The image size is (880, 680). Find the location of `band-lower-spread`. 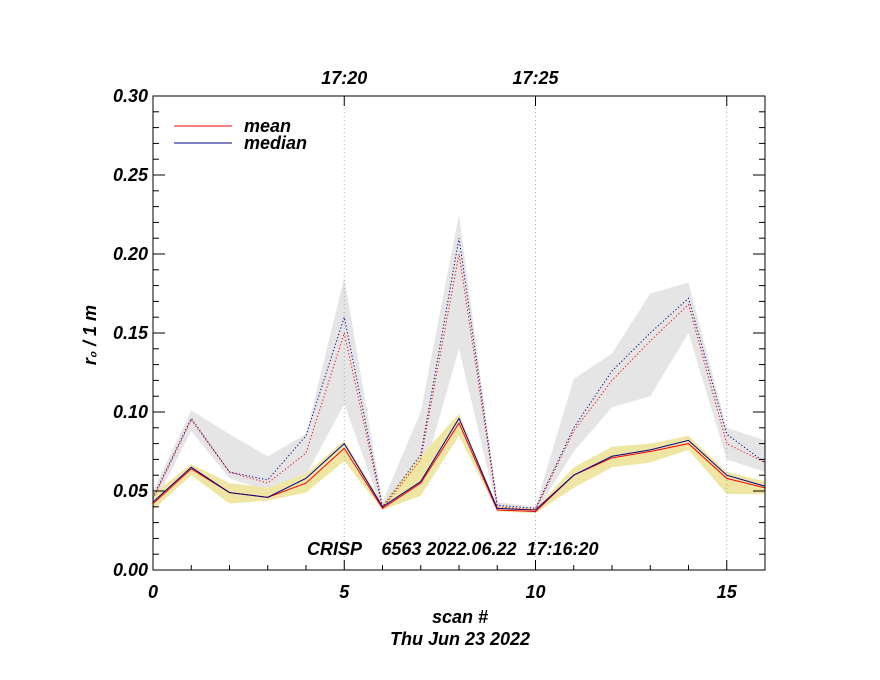

band-lower-spread is located at coordinates (459, 463).